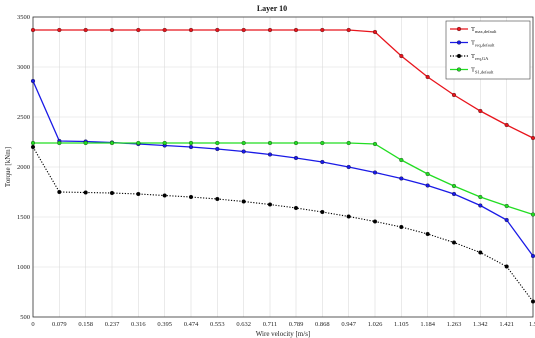 The height and width of the screenshot is (338, 535). Describe the element at coordinates (322, 324) in the screenshot. I see `x-tick-label: 0.868` at that location.